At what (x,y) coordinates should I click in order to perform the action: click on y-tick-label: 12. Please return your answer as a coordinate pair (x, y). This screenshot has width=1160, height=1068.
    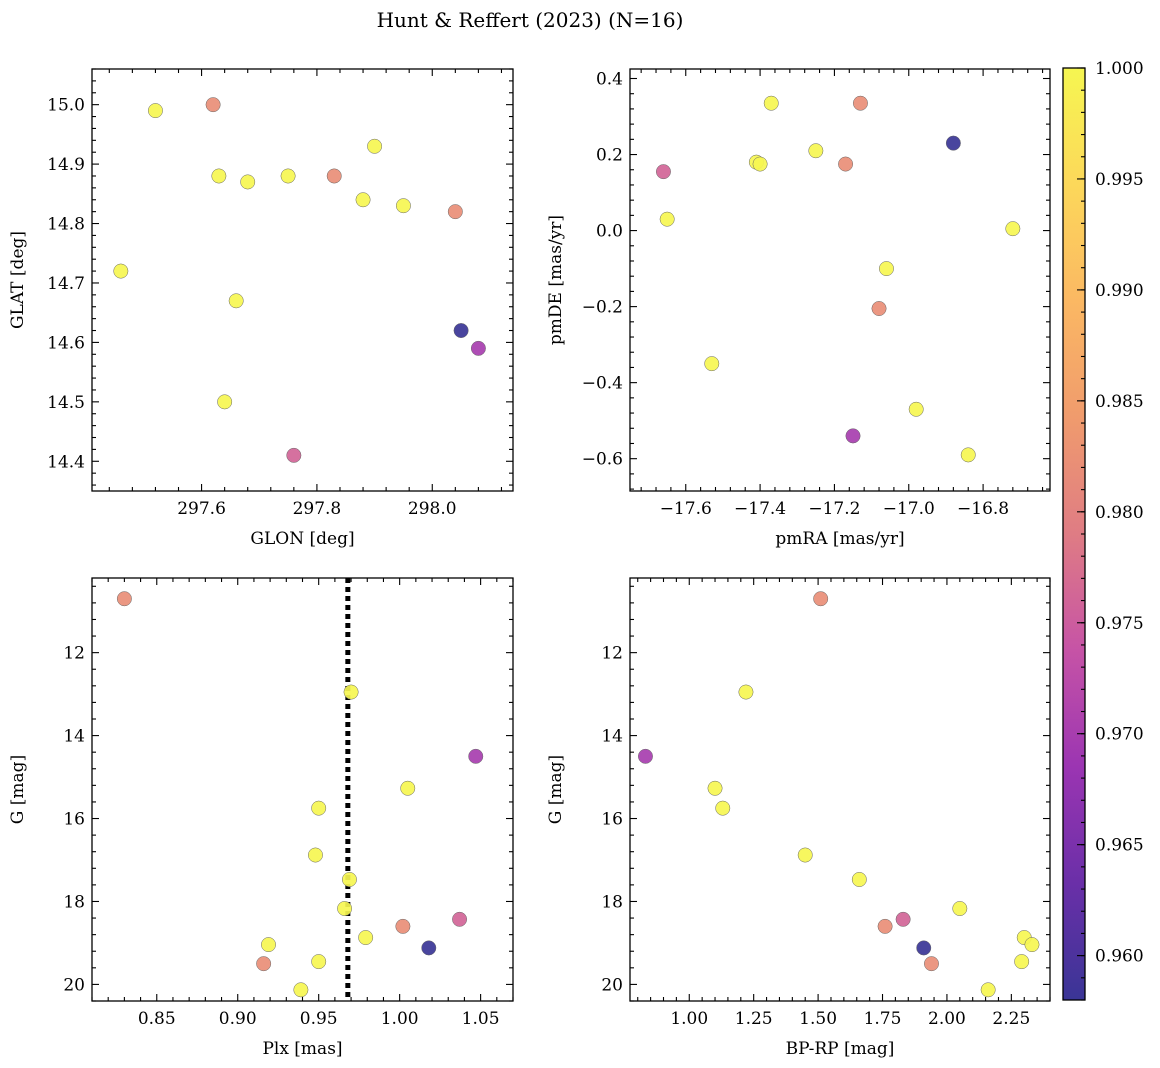
    Looking at the image, I should click on (74, 654).